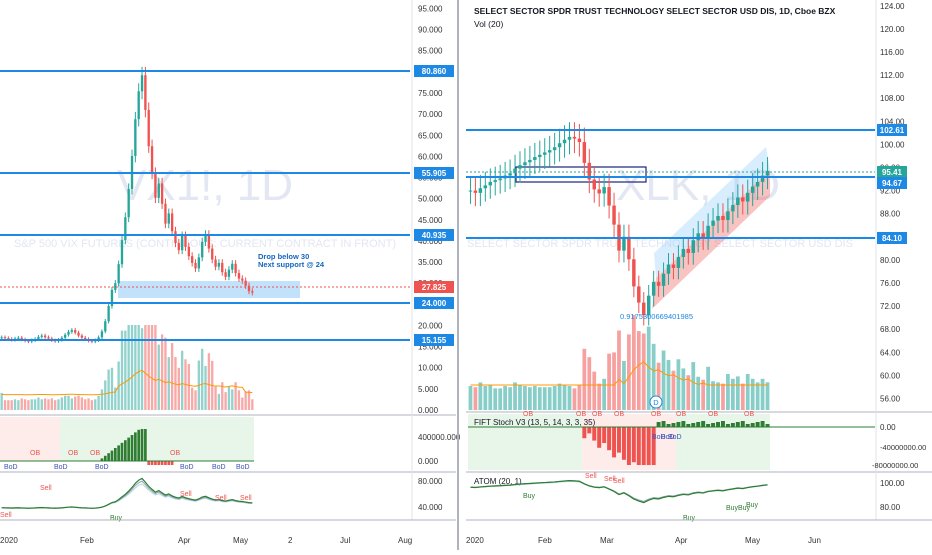 This screenshot has width=932, height=555. What do you see at coordinates (95, 453) in the screenshot?
I see `left-stoch-signal-4: OB` at bounding box center [95, 453].